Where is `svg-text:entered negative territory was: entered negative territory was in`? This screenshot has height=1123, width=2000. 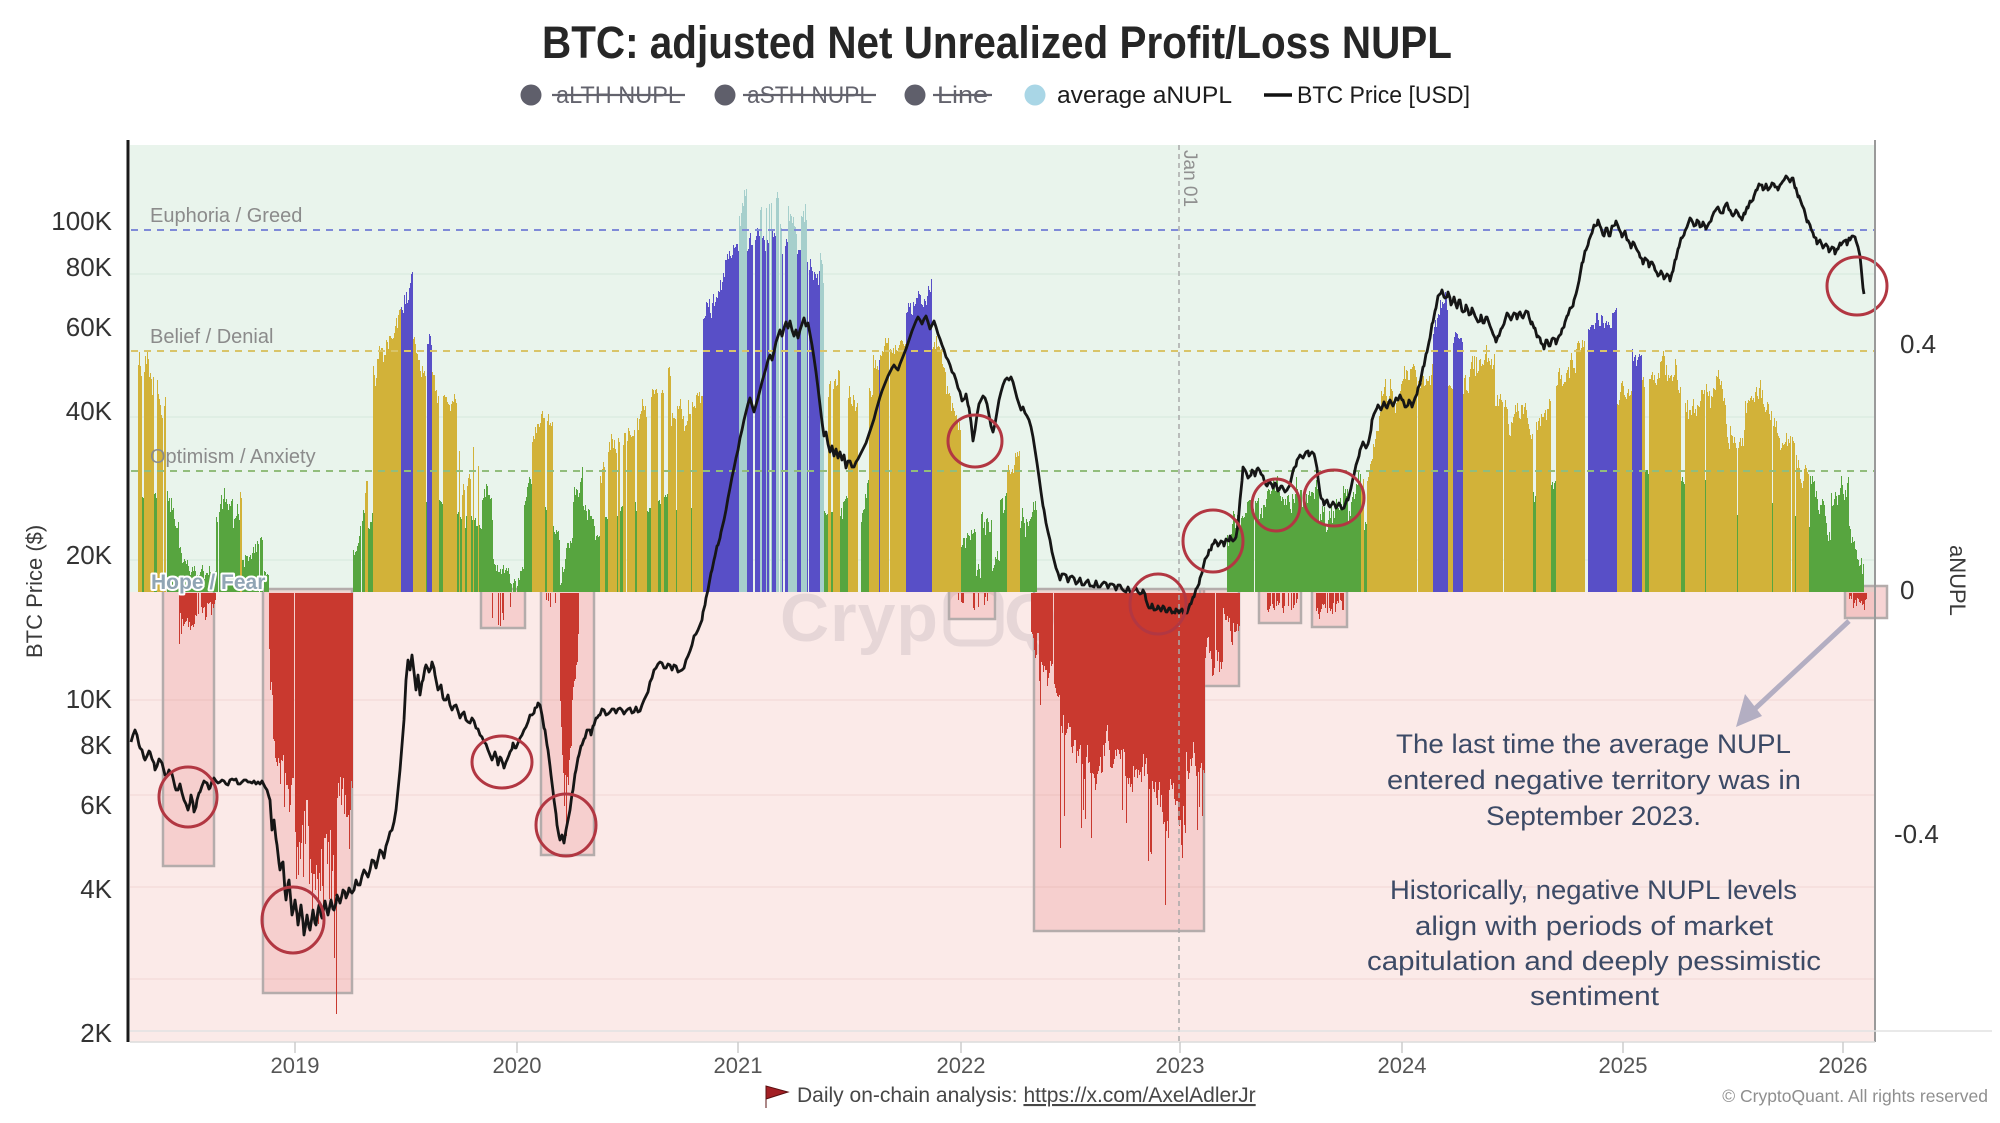
svg-text:entered negative territory was: entered negative territory was in is located at coordinates (1594, 780).